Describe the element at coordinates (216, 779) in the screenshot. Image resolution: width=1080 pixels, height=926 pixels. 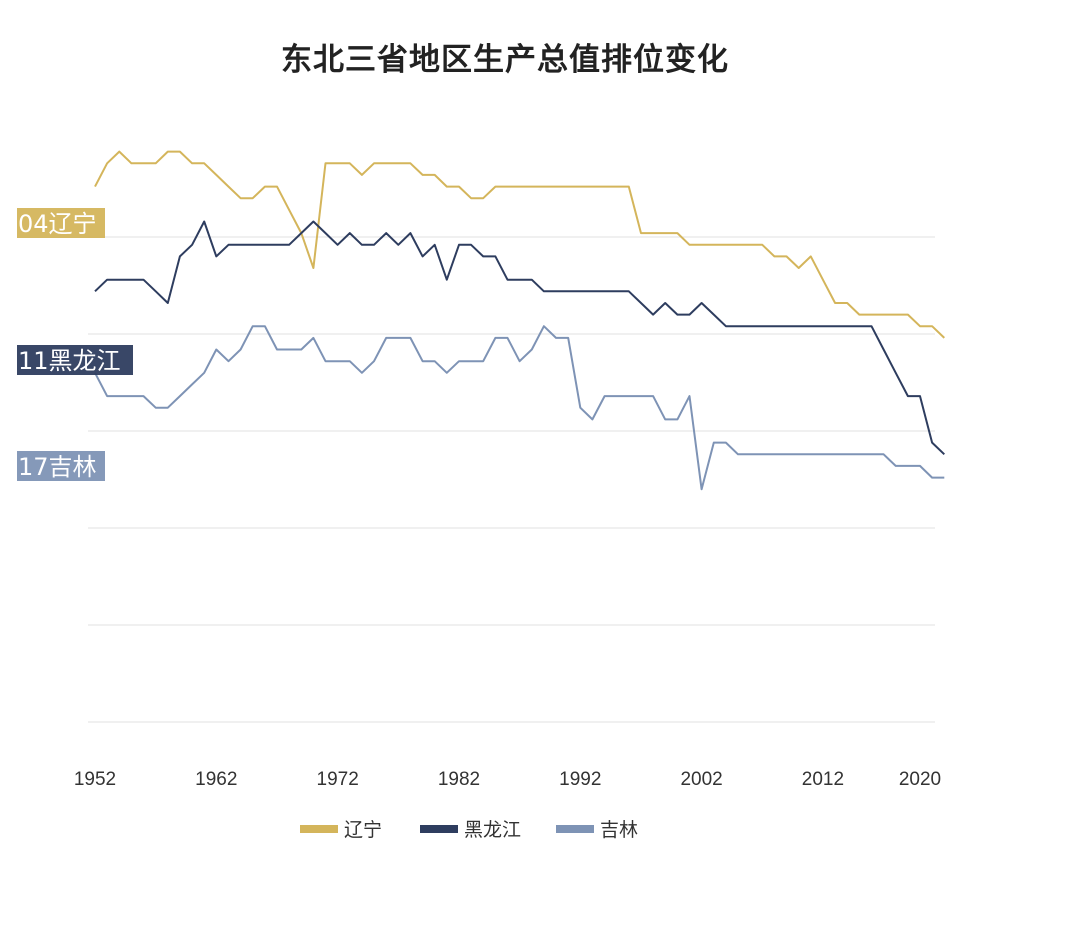
I see `x-tick-label-1: 1962` at that location.